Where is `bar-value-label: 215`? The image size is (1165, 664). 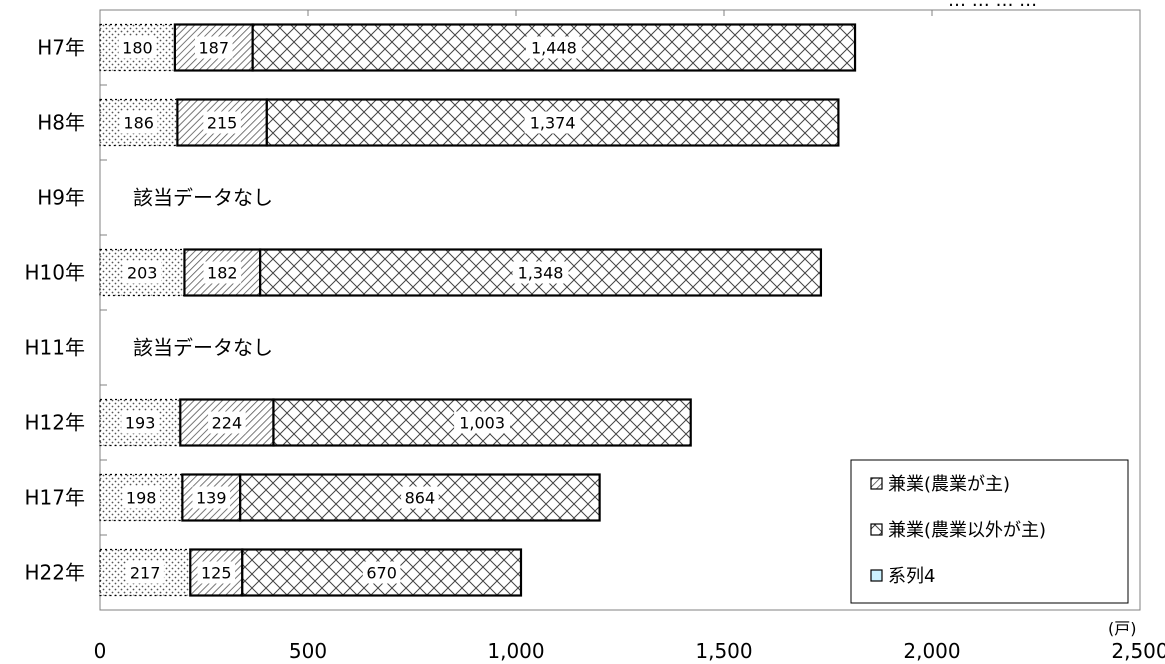
bar-value-label: 215 is located at coordinates (222, 123).